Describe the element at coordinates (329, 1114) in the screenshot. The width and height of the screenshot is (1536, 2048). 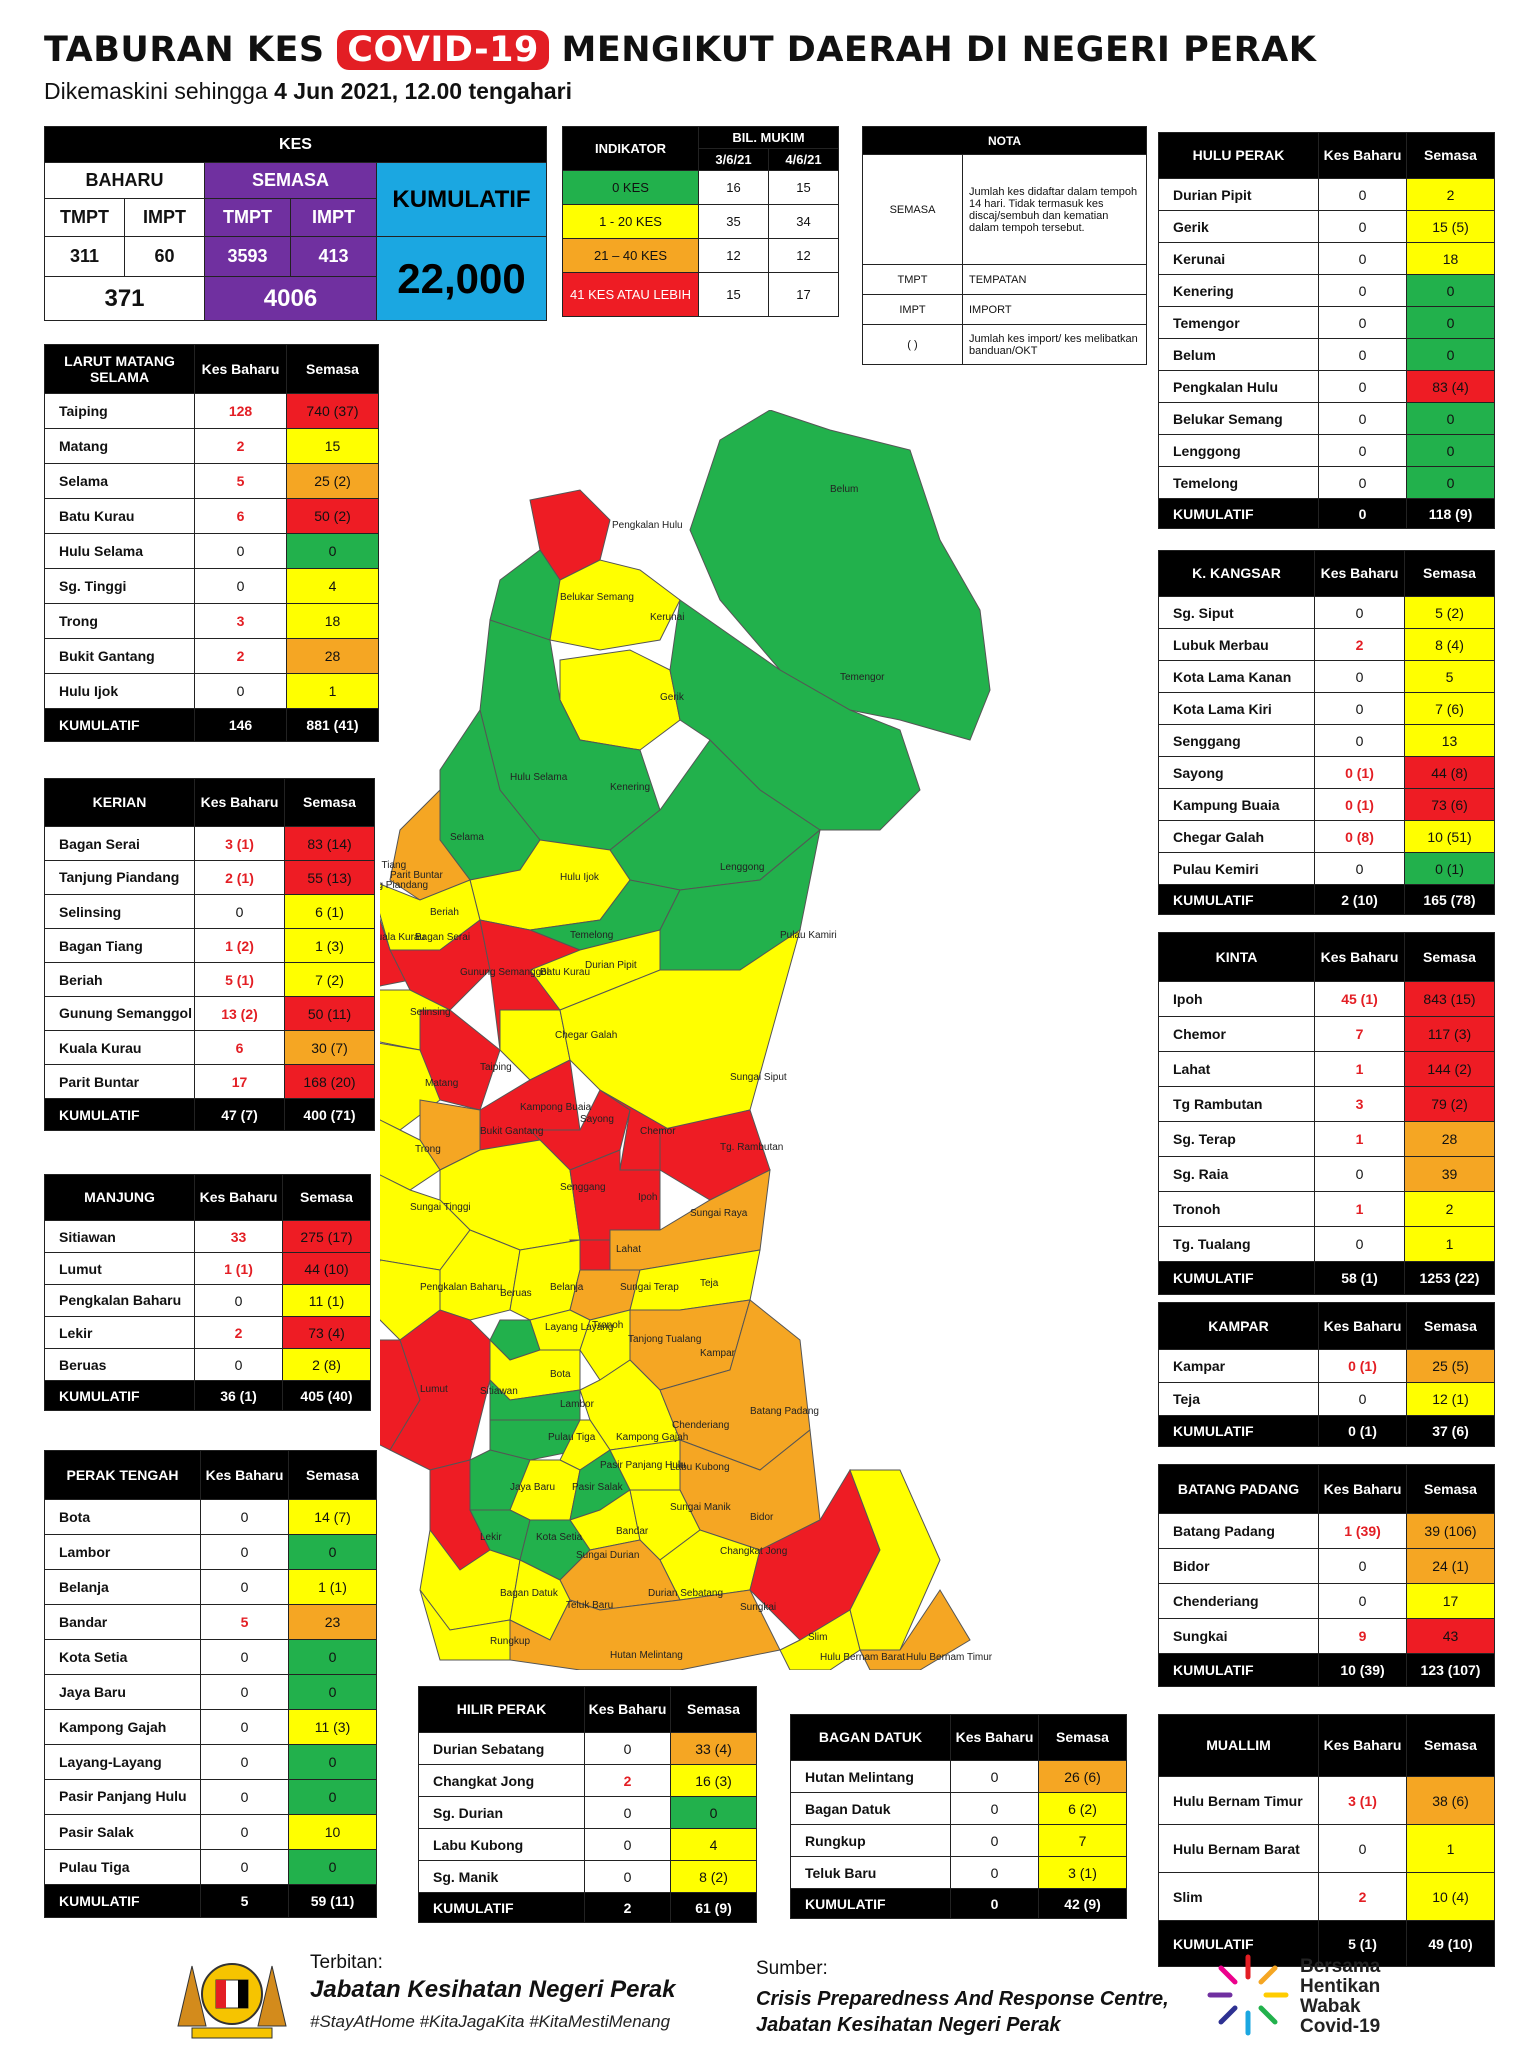
I see `kumulatif-semasa: 400 (71)` at that location.